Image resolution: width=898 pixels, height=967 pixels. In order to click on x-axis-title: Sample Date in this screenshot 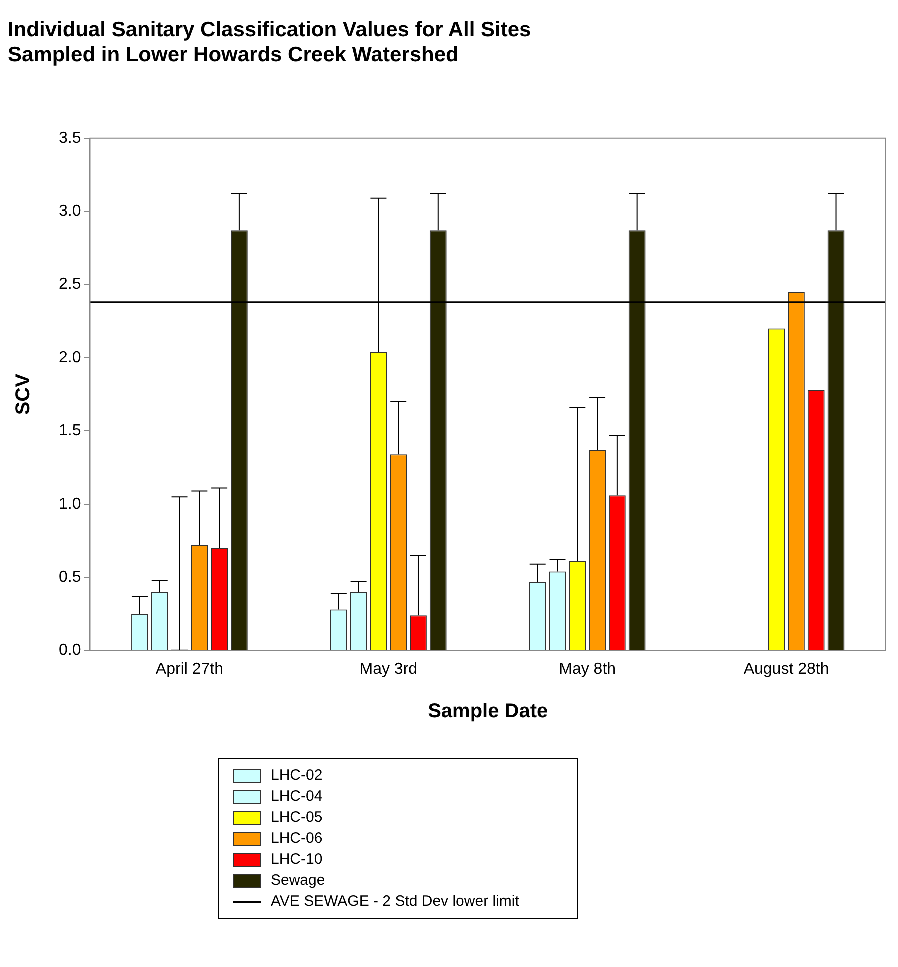, I will do `click(488, 711)`.